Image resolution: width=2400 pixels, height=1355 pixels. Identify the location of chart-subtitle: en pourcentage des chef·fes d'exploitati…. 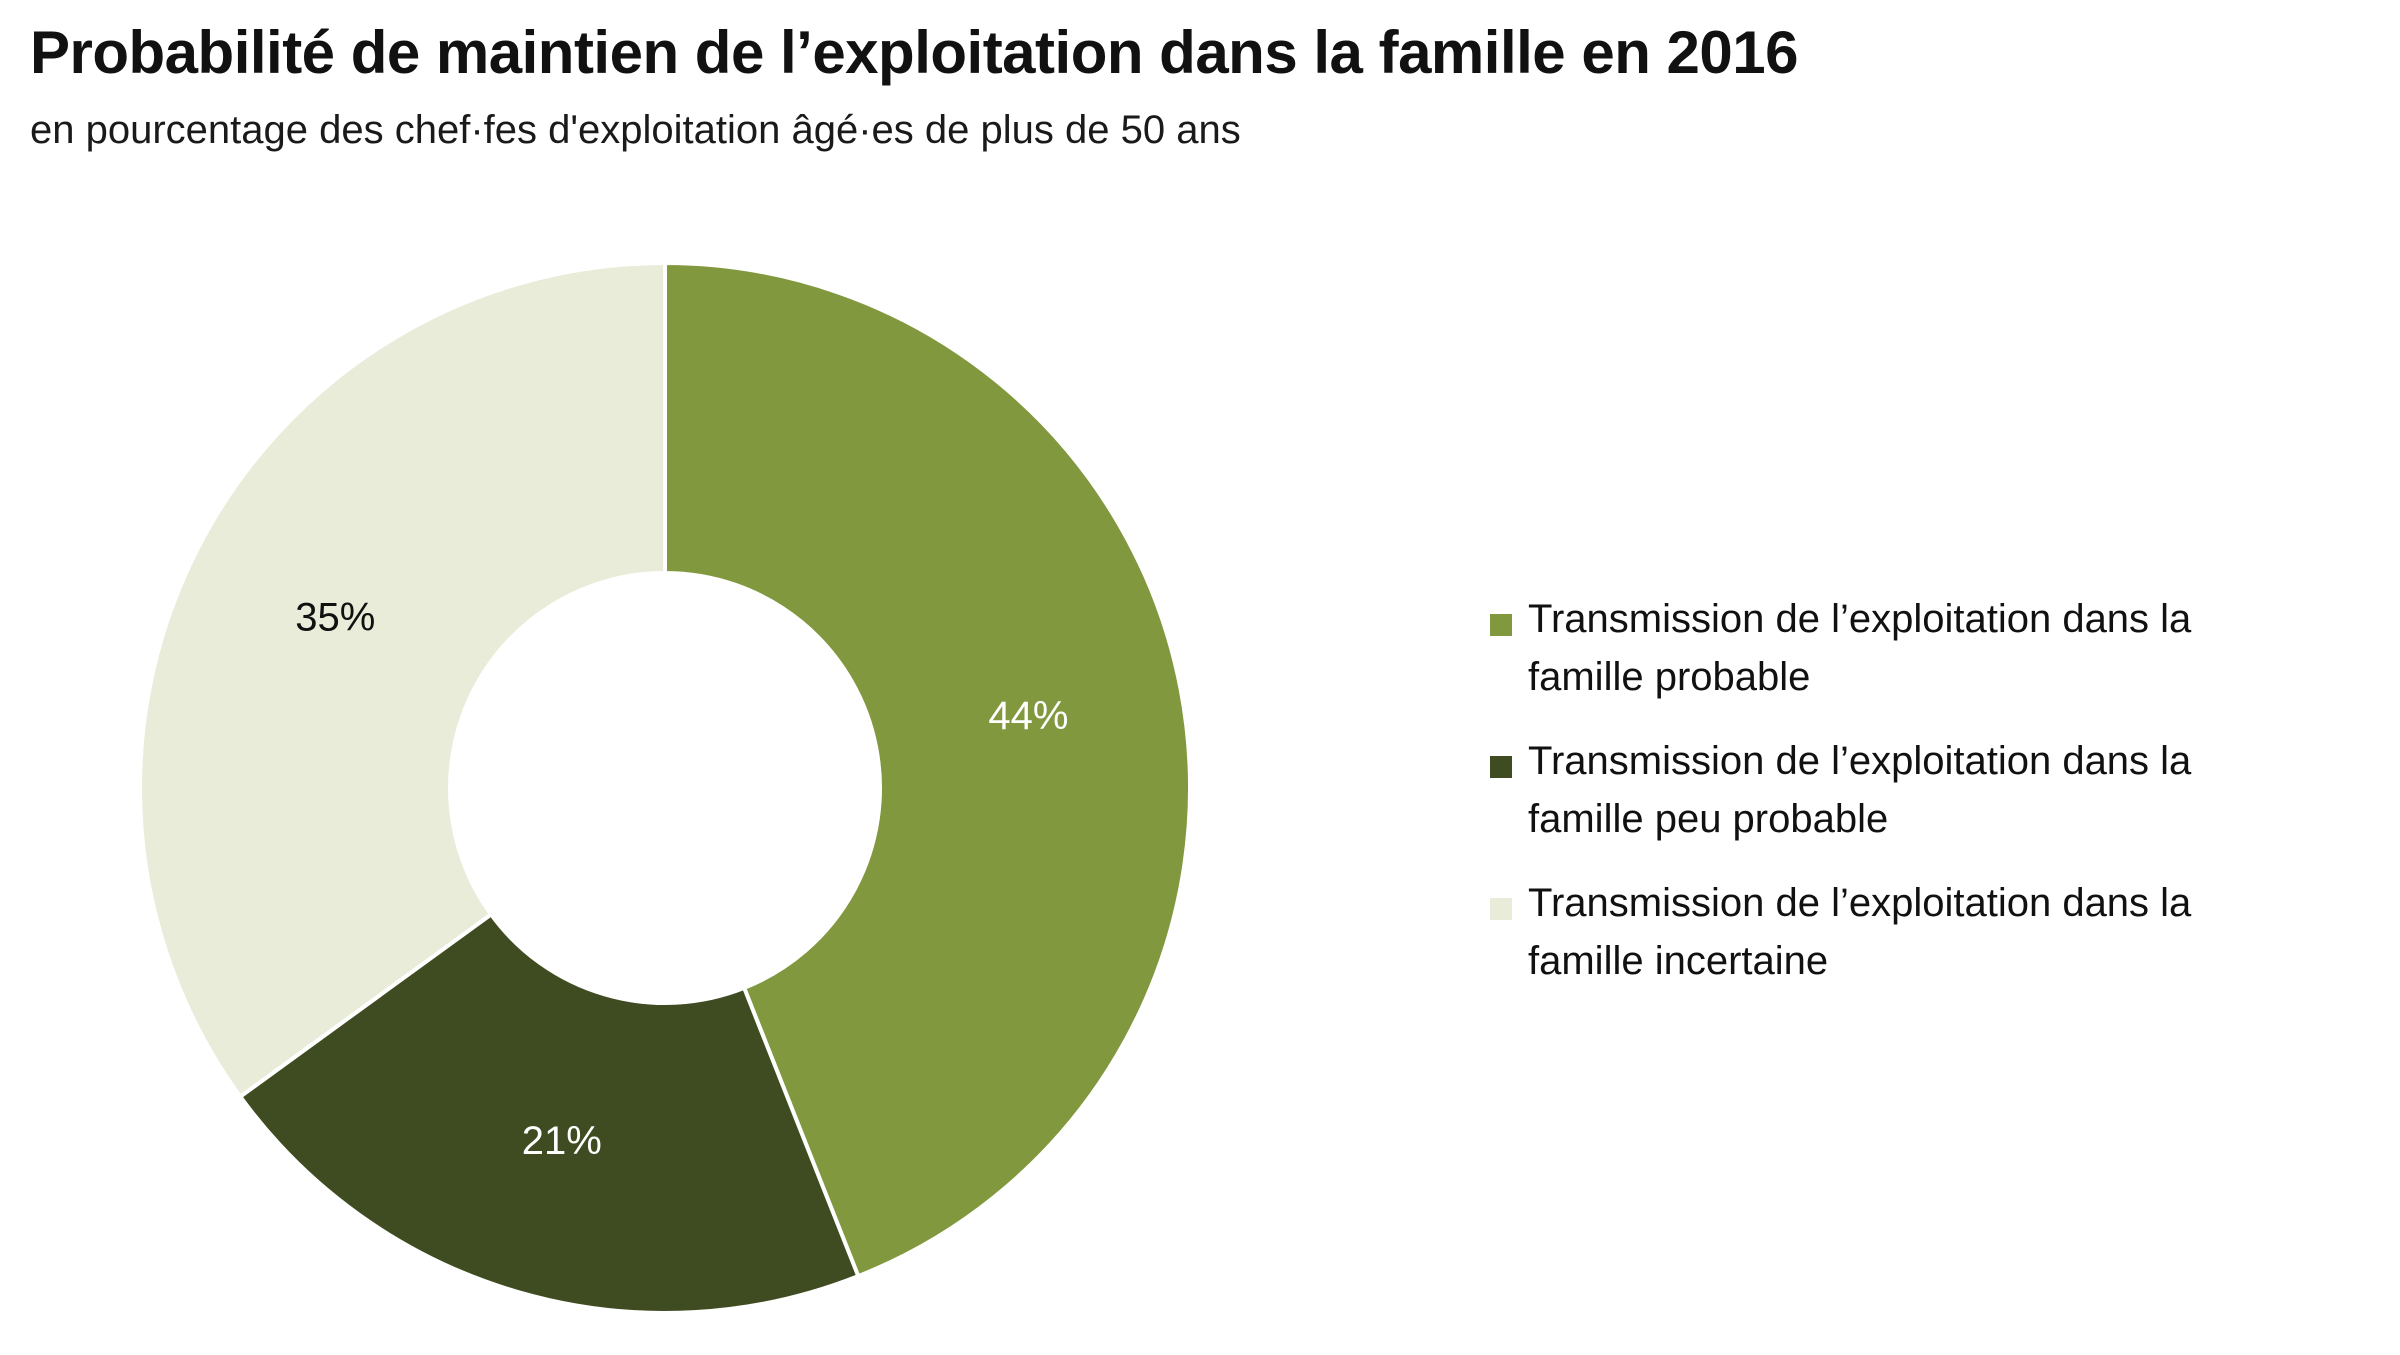
(635, 130).